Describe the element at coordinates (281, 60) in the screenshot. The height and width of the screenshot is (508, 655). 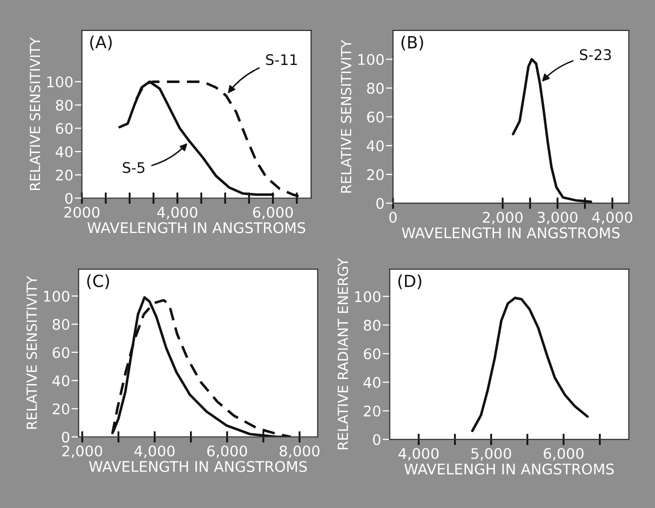
I see `text: S-11` at that location.